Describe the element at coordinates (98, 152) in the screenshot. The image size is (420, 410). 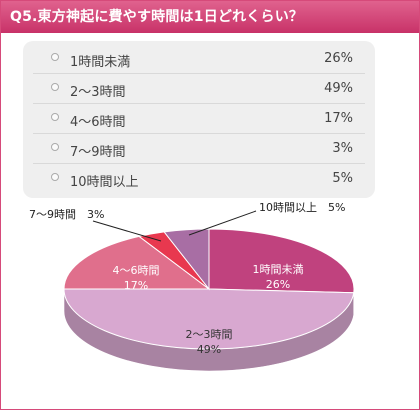
I see `legend-label: 7〜9時間` at that location.